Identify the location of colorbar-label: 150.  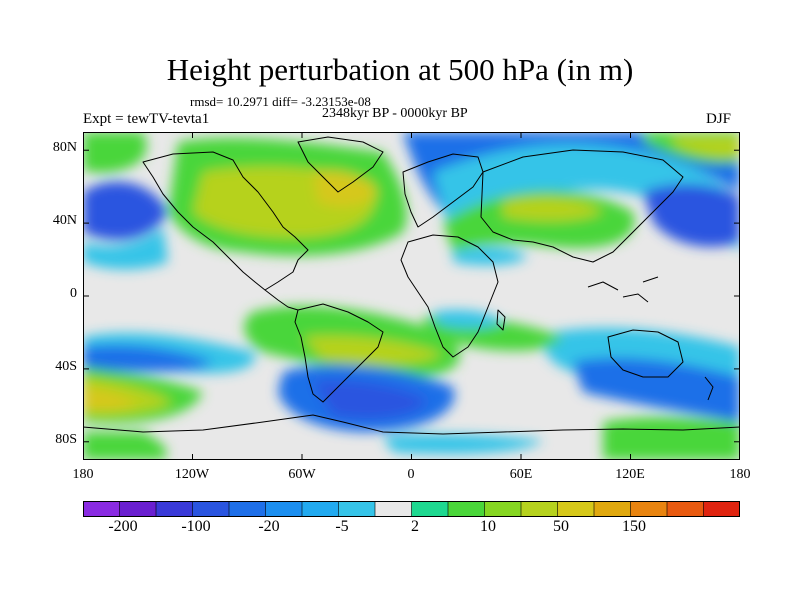
(634, 526).